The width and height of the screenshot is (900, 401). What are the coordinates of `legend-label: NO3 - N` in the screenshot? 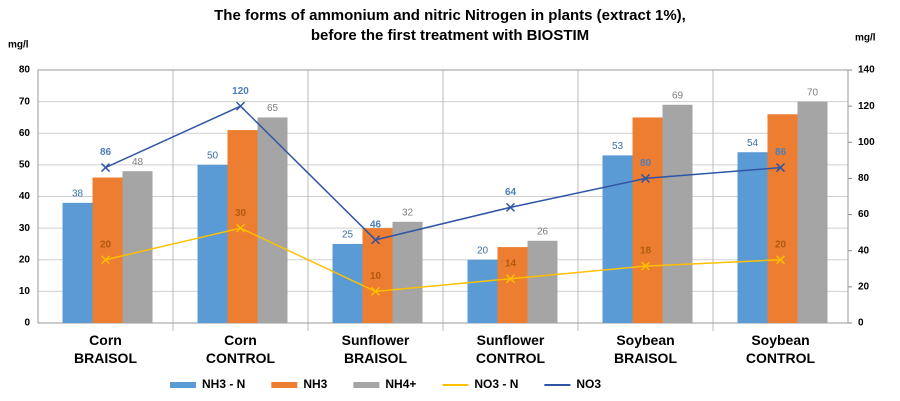 It's located at (496, 384).